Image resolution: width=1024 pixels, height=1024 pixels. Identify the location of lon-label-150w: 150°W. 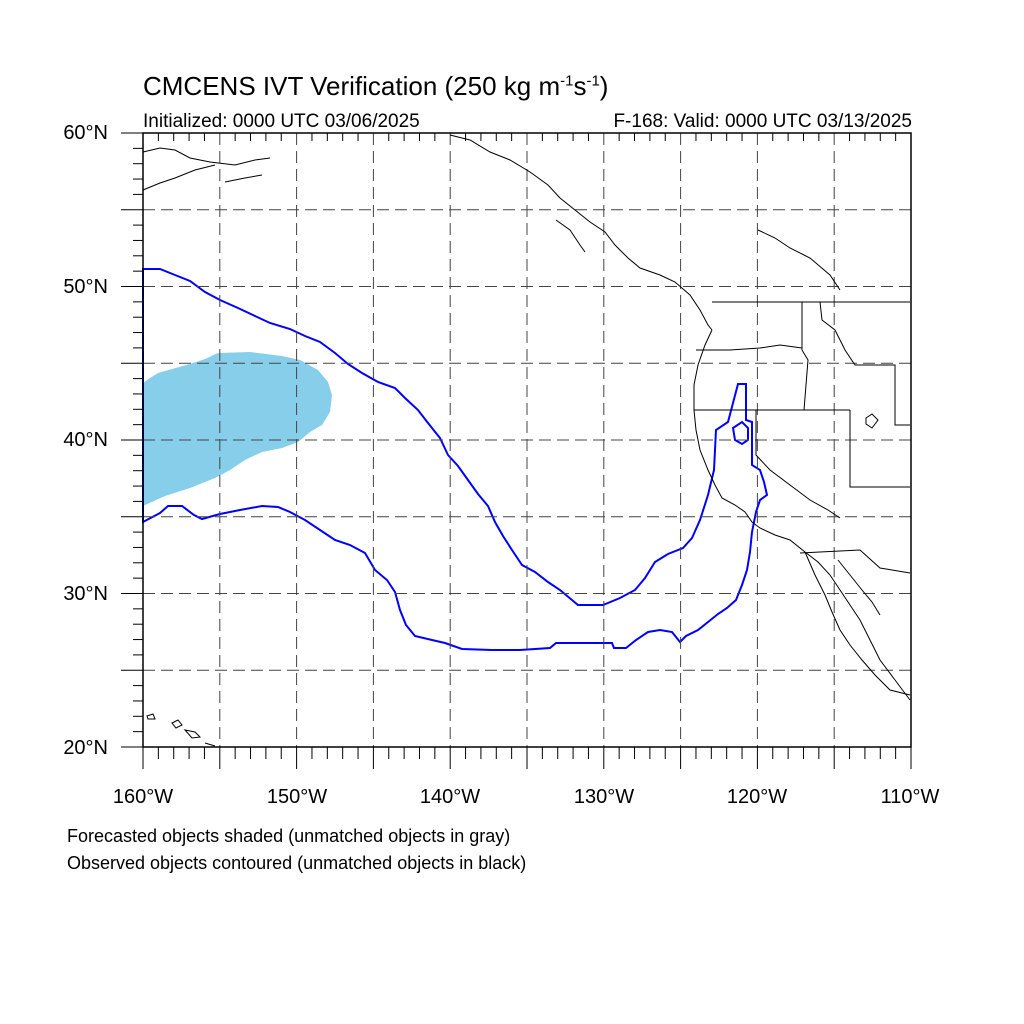
(297, 797).